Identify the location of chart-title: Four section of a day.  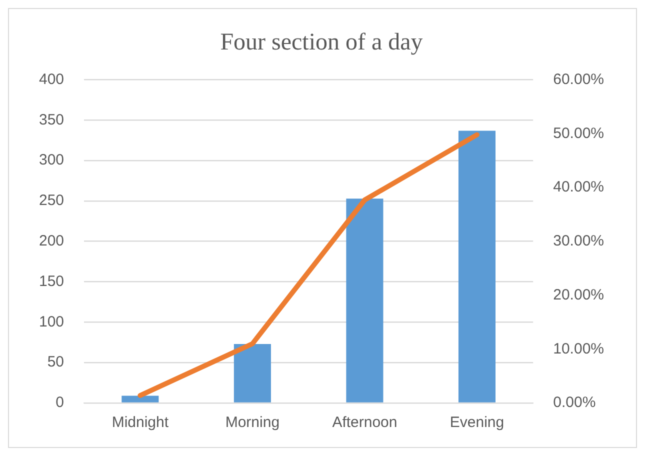
(321, 43).